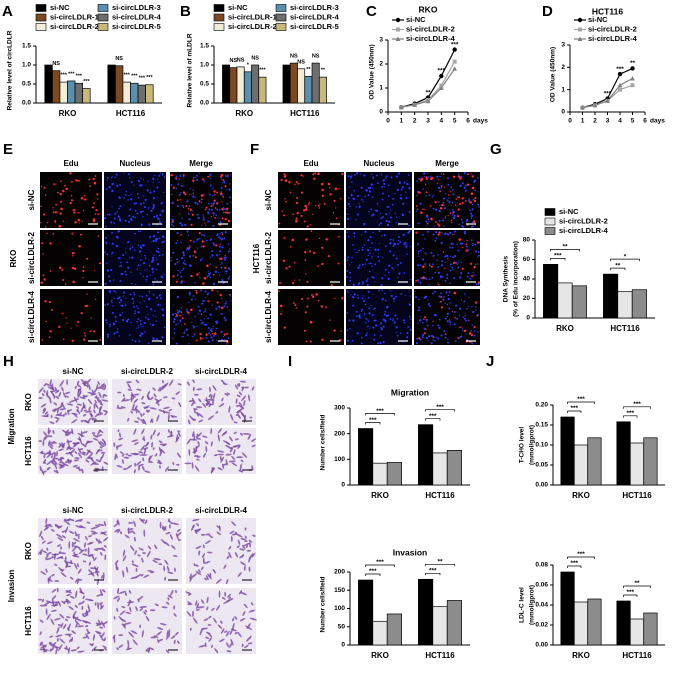 This screenshot has width=673, height=684. Describe the element at coordinates (532, 445) in the screenshot. I see `y-axis-label: (mmol/gprot)` at that location.